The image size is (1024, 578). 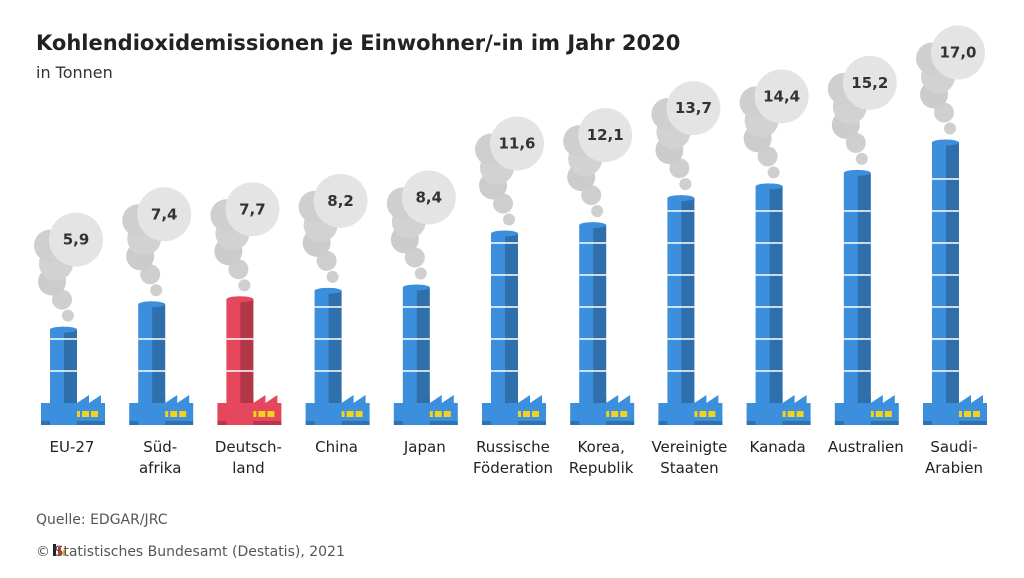 I want to click on x-tick-label: Russische Föderation, so click(x=513, y=457).